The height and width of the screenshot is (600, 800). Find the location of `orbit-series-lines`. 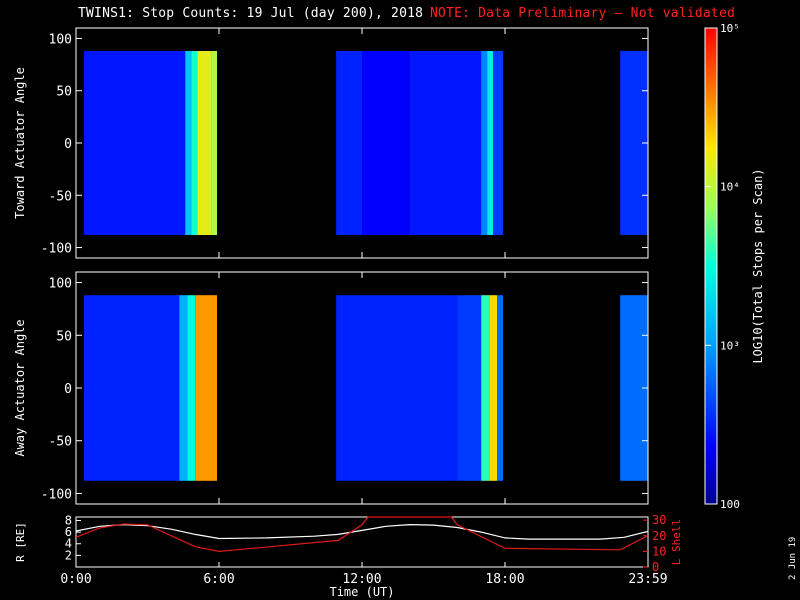

orbit-series-lines is located at coordinates (361, 534).